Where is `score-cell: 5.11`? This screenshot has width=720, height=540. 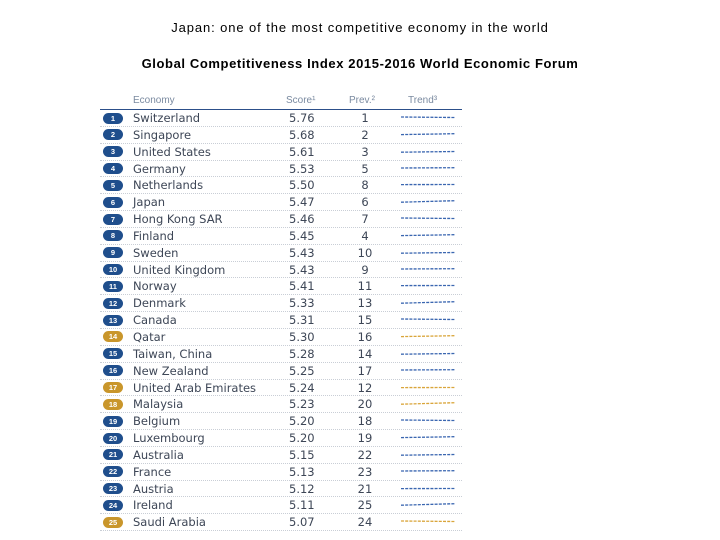 score-cell: 5.11 is located at coordinates (302, 505).